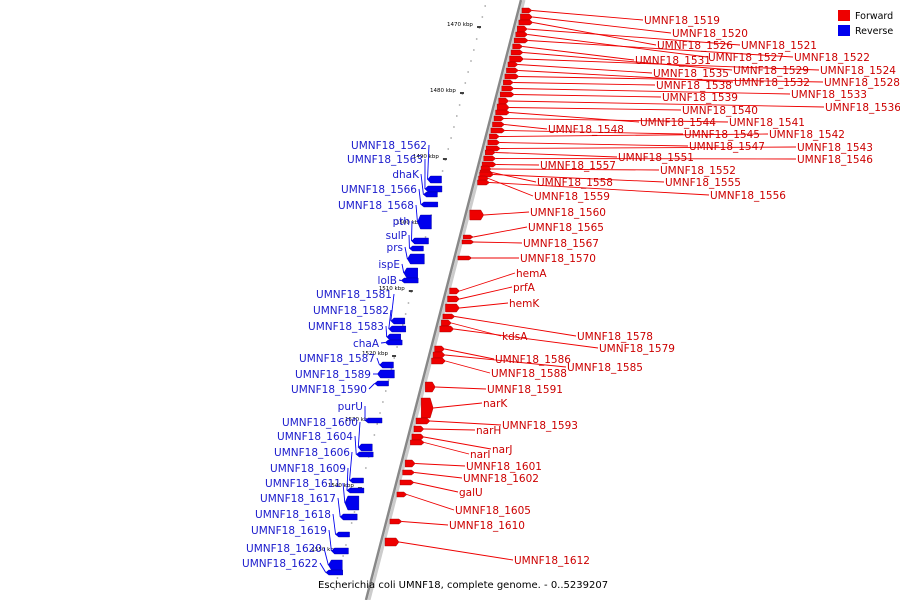 The image size is (900, 600). I want to click on reverse-gene-label: dhaK, so click(406, 175).